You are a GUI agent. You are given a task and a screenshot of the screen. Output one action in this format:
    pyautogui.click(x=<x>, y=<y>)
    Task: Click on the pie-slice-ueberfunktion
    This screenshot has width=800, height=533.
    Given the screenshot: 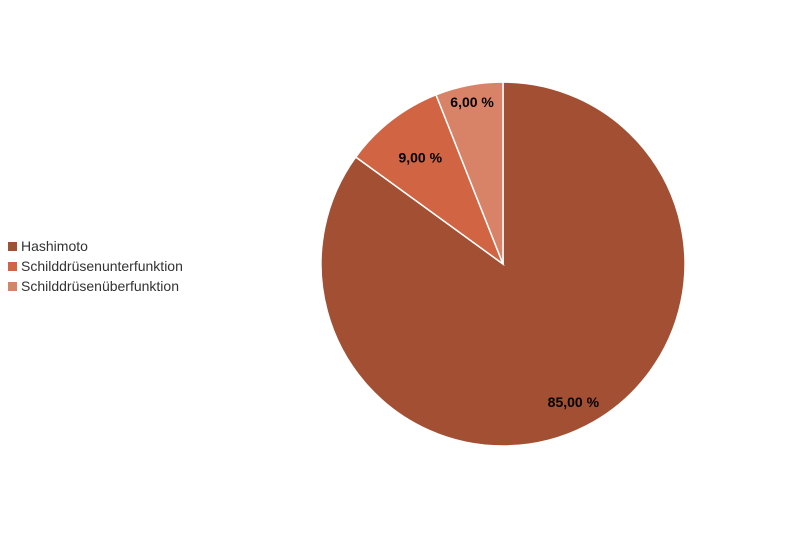 What is the action you would take?
    pyautogui.click(x=469, y=173)
    